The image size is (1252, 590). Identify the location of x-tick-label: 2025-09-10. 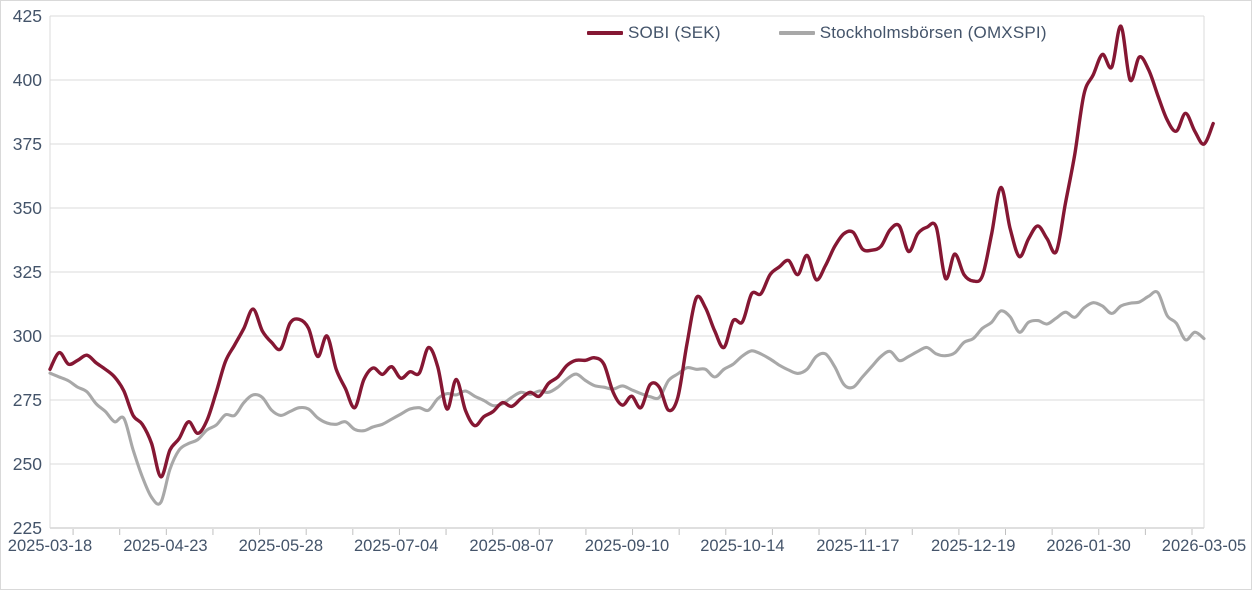
(627, 546).